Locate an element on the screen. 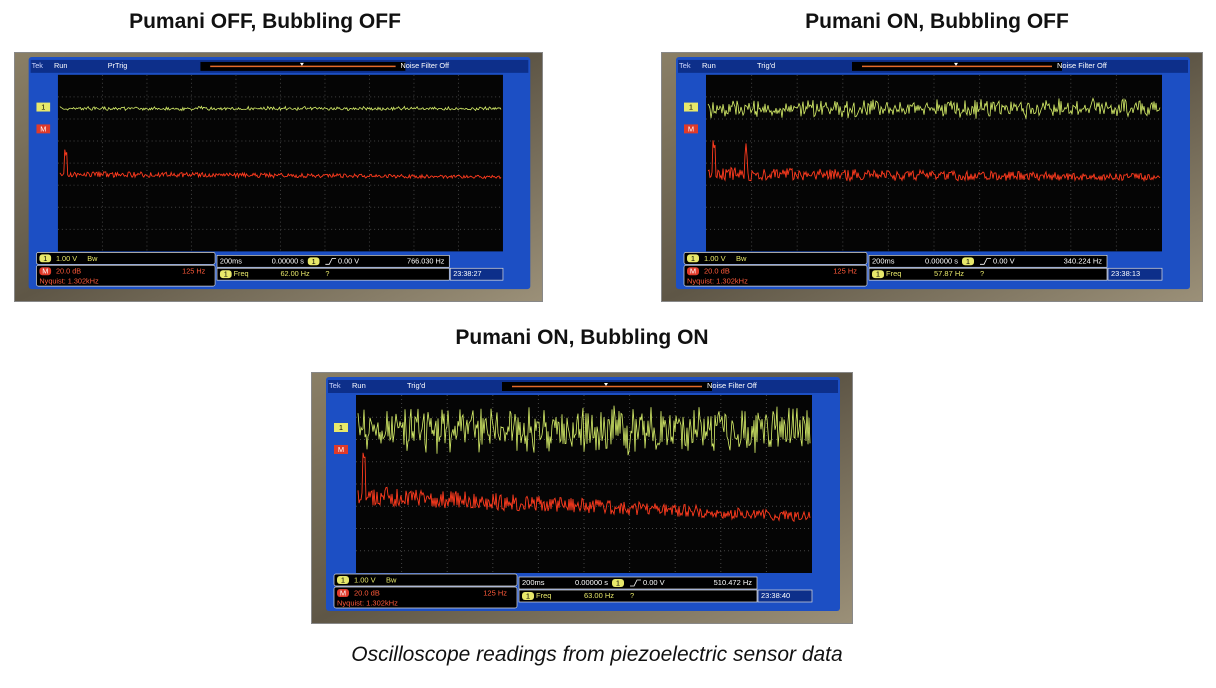 This screenshot has width=1216, height=688. screen-text: 62.00 Hz is located at coordinates (295, 273).